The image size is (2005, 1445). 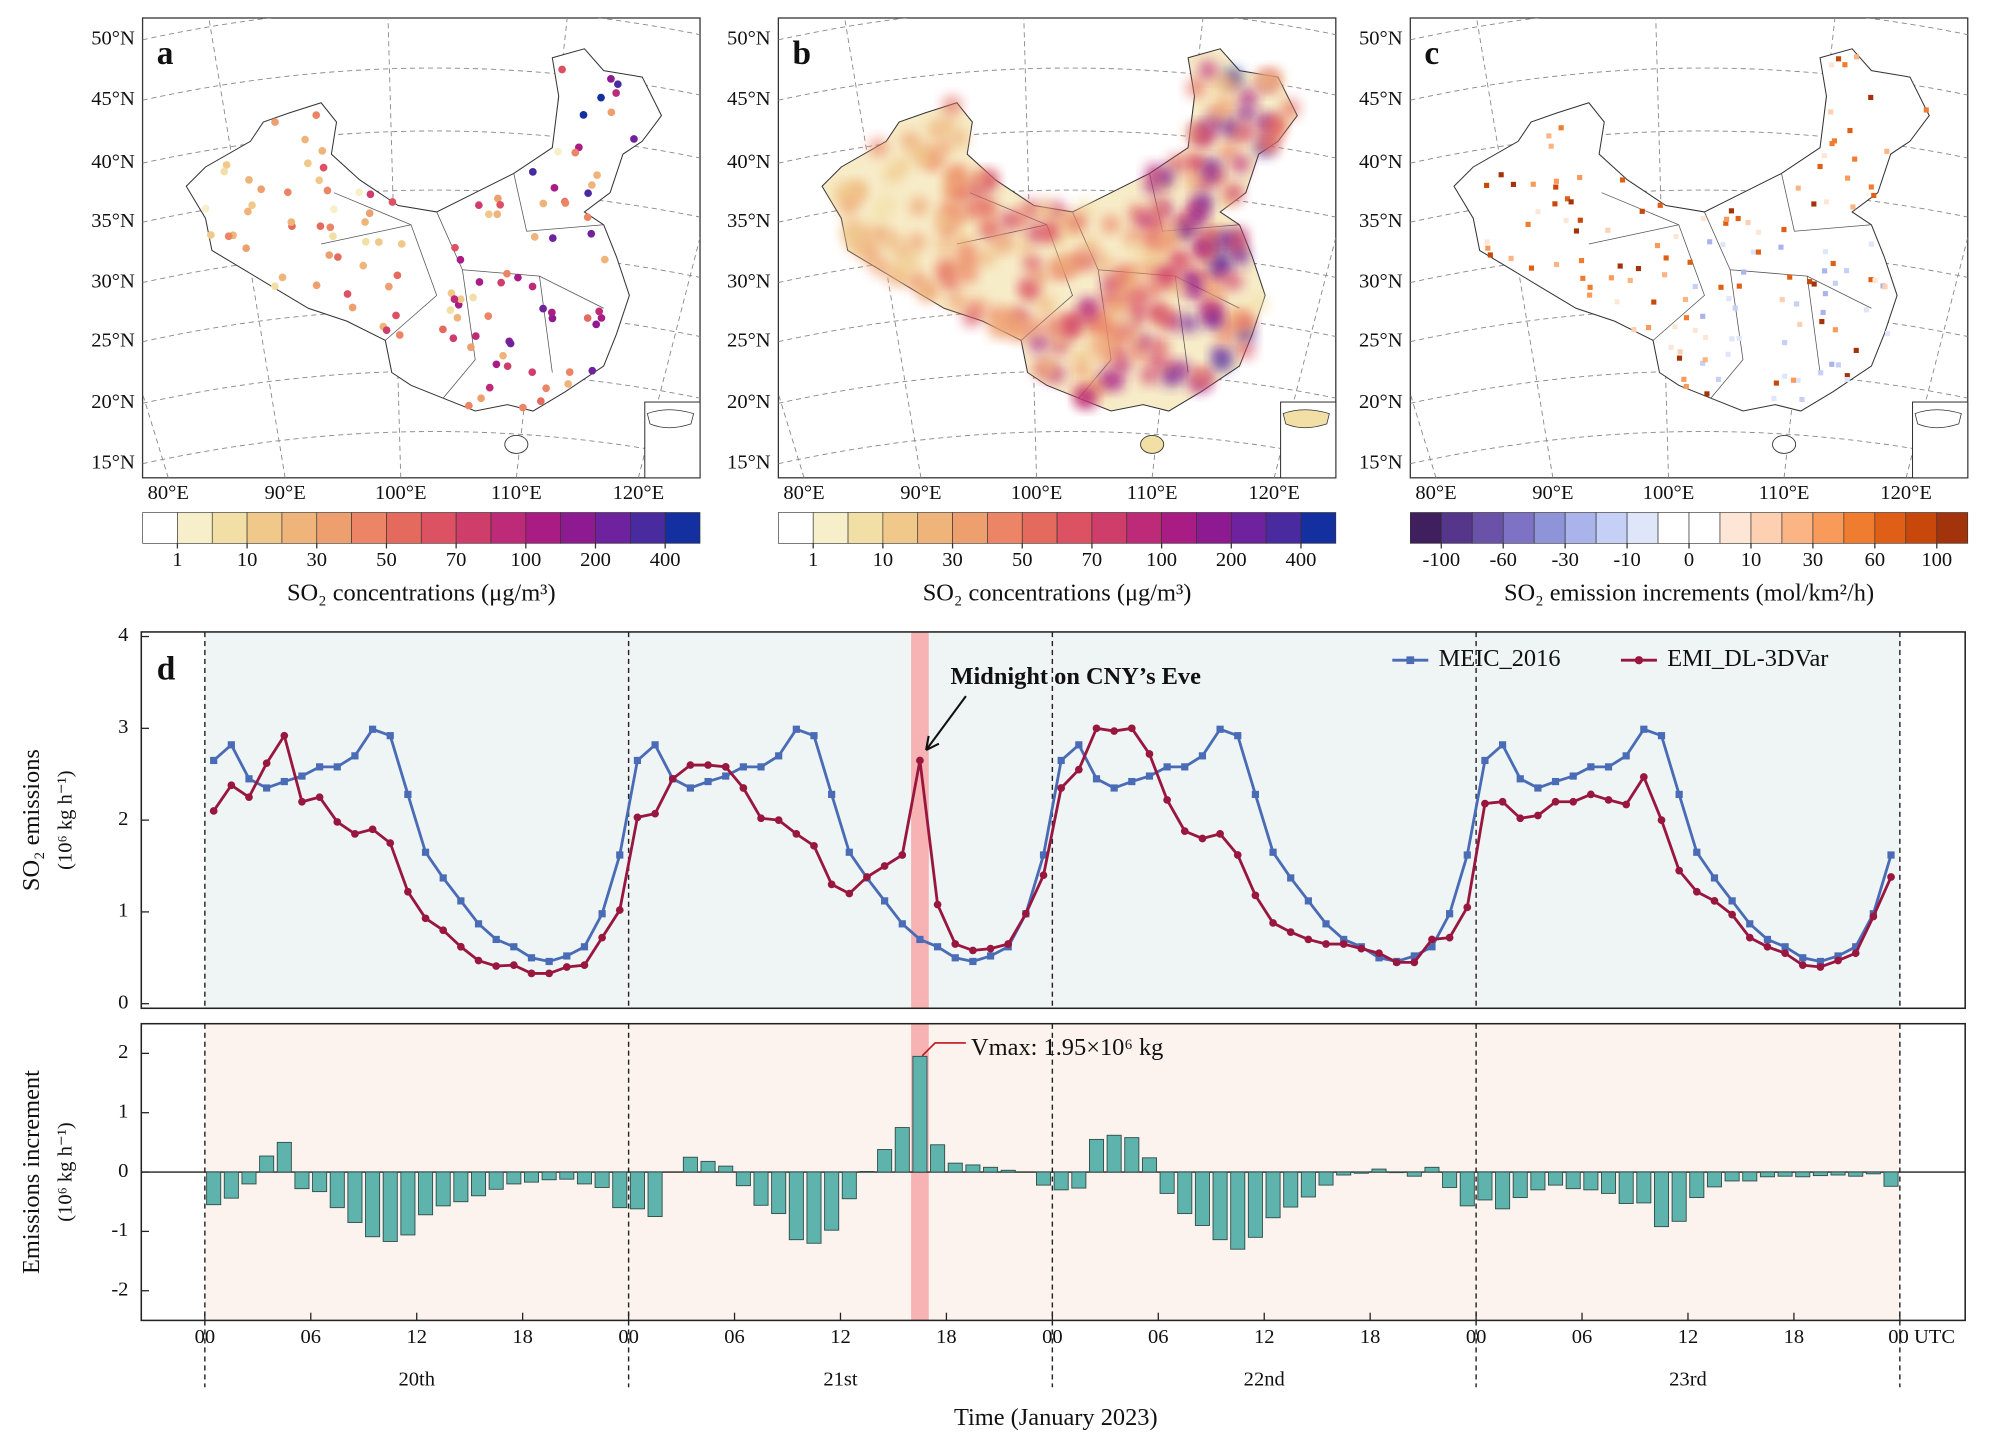 I want to click on colorbar-tick-label: 100, so click(x=1936, y=560).